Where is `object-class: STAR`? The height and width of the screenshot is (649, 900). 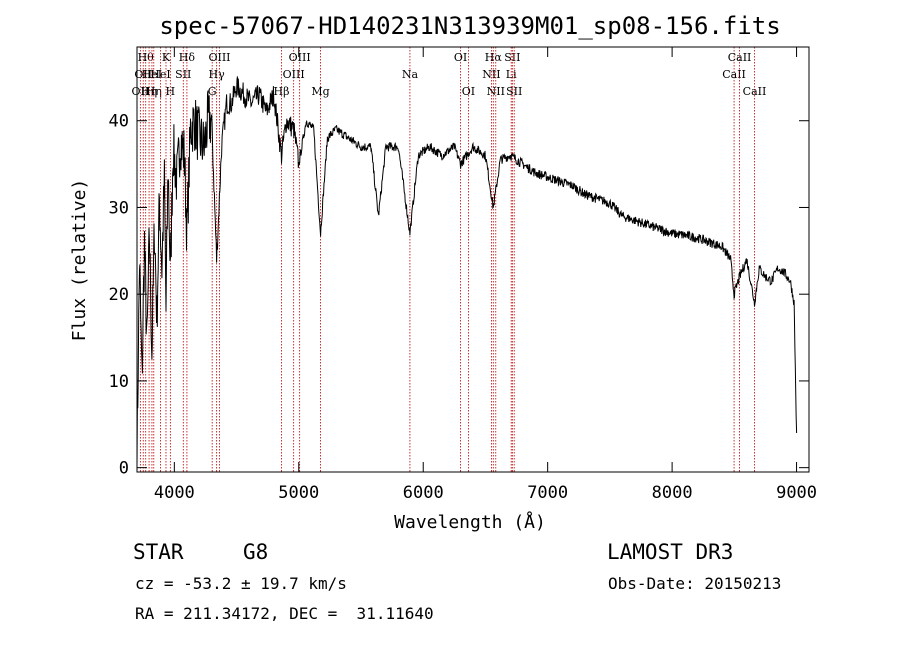 object-class: STAR is located at coordinates (158, 552).